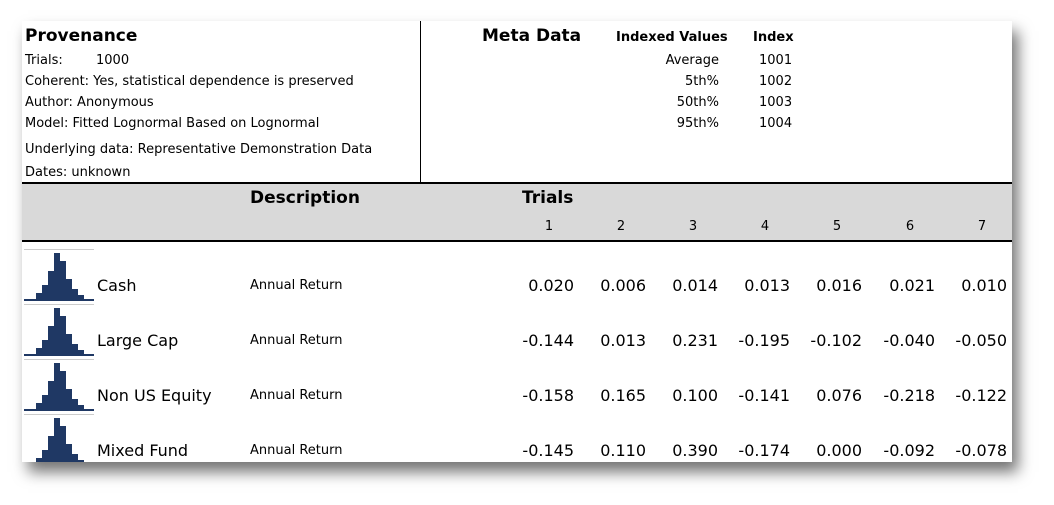  Describe the element at coordinates (764, 395) in the screenshot. I see `trial-value-cell: -0.141` at that location.